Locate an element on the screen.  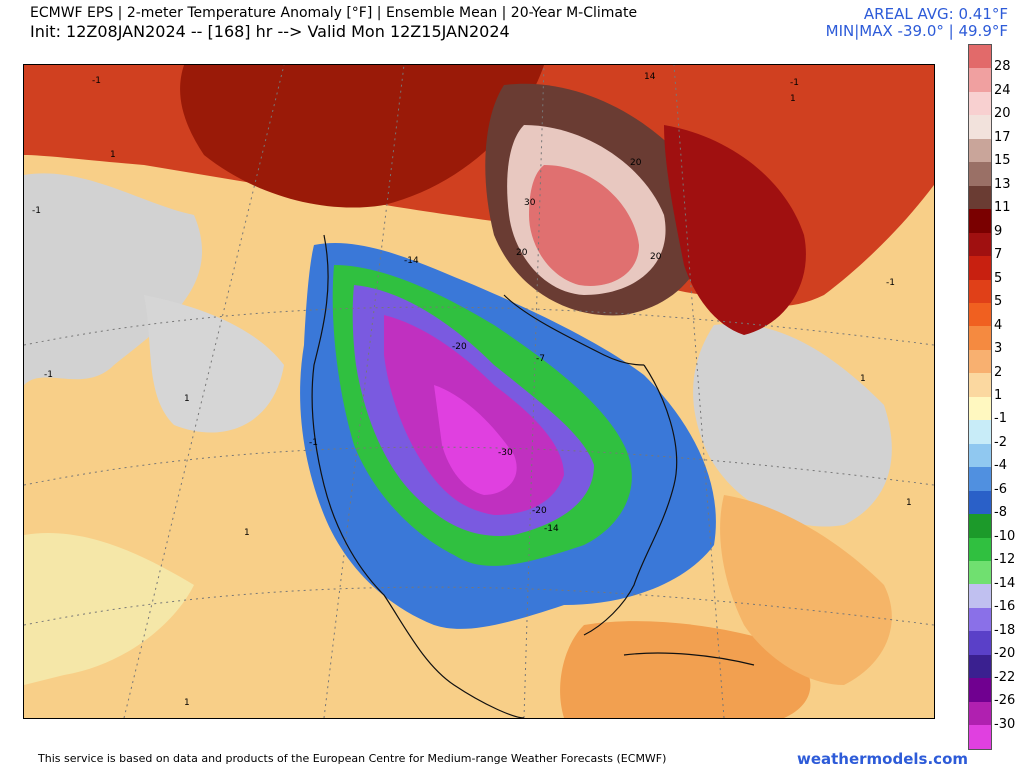
color-scale-bar is located at coordinates (980, 397).